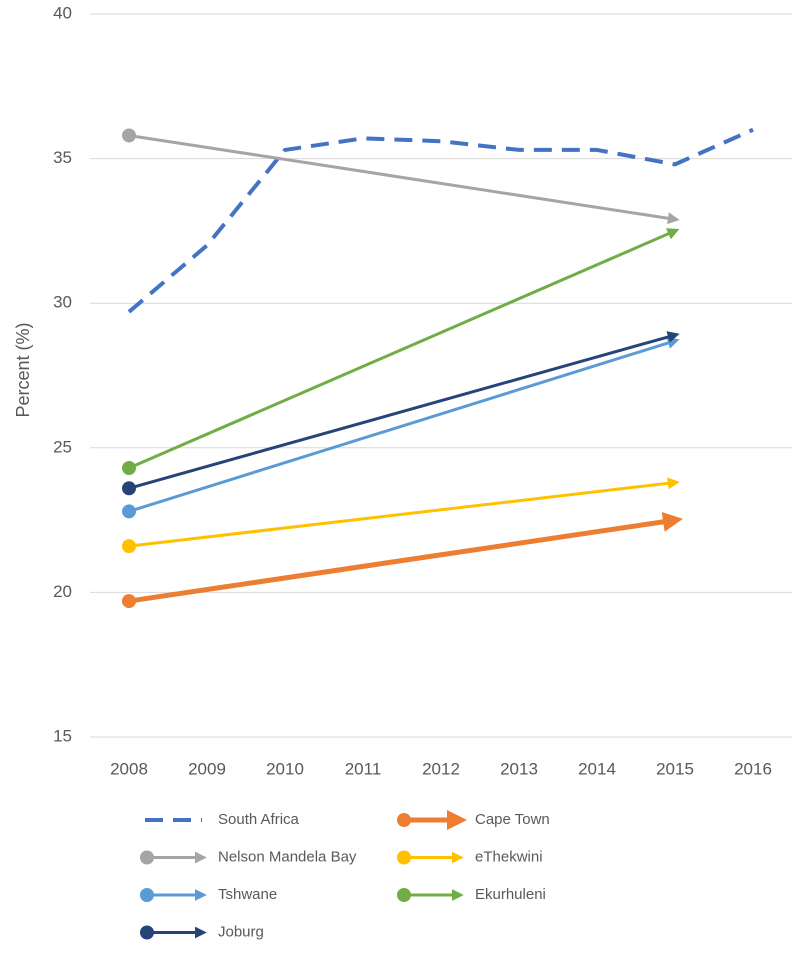 The width and height of the screenshot is (792, 960). Describe the element at coordinates (441, 768) in the screenshot. I see `x-tick-label: 2012` at that location.